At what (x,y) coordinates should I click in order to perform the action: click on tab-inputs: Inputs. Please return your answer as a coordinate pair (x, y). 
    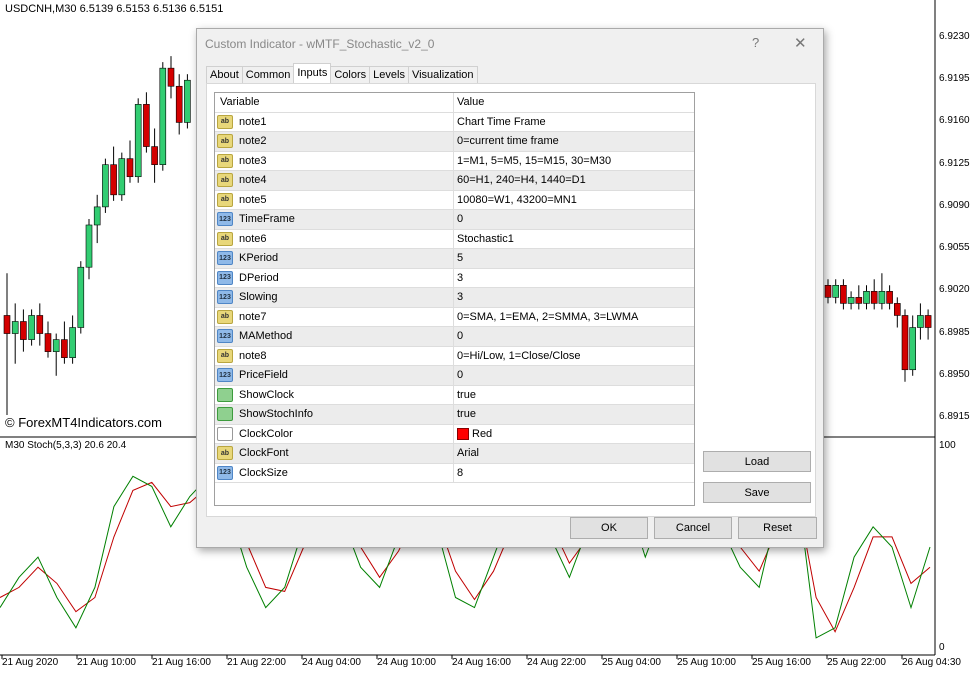
    Looking at the image, I should click on (312, 73).